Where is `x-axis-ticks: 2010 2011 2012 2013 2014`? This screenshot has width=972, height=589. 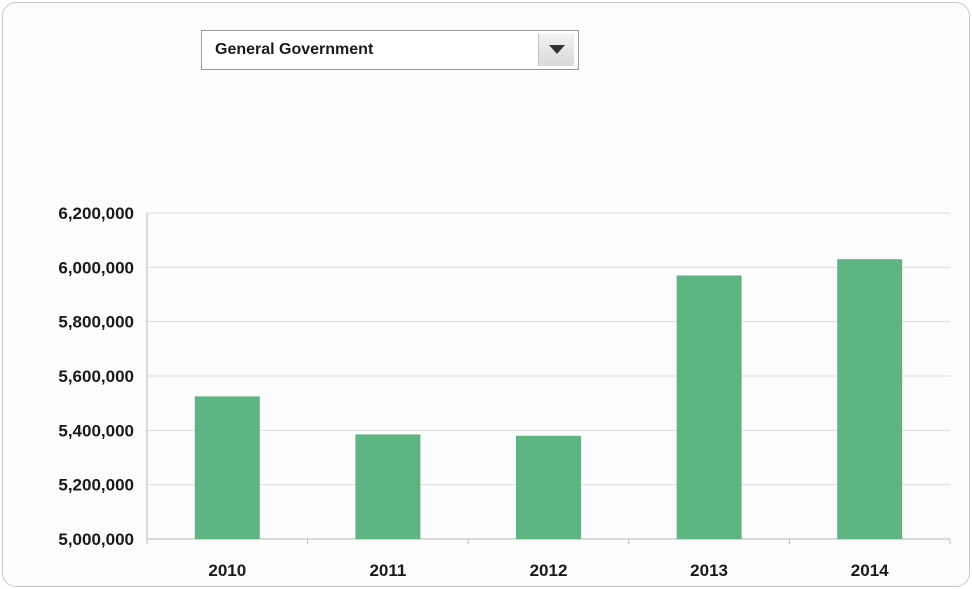
x-axis-ticks: 2010 2011 2012 2013 2014 is located at coordinates (548, 570).